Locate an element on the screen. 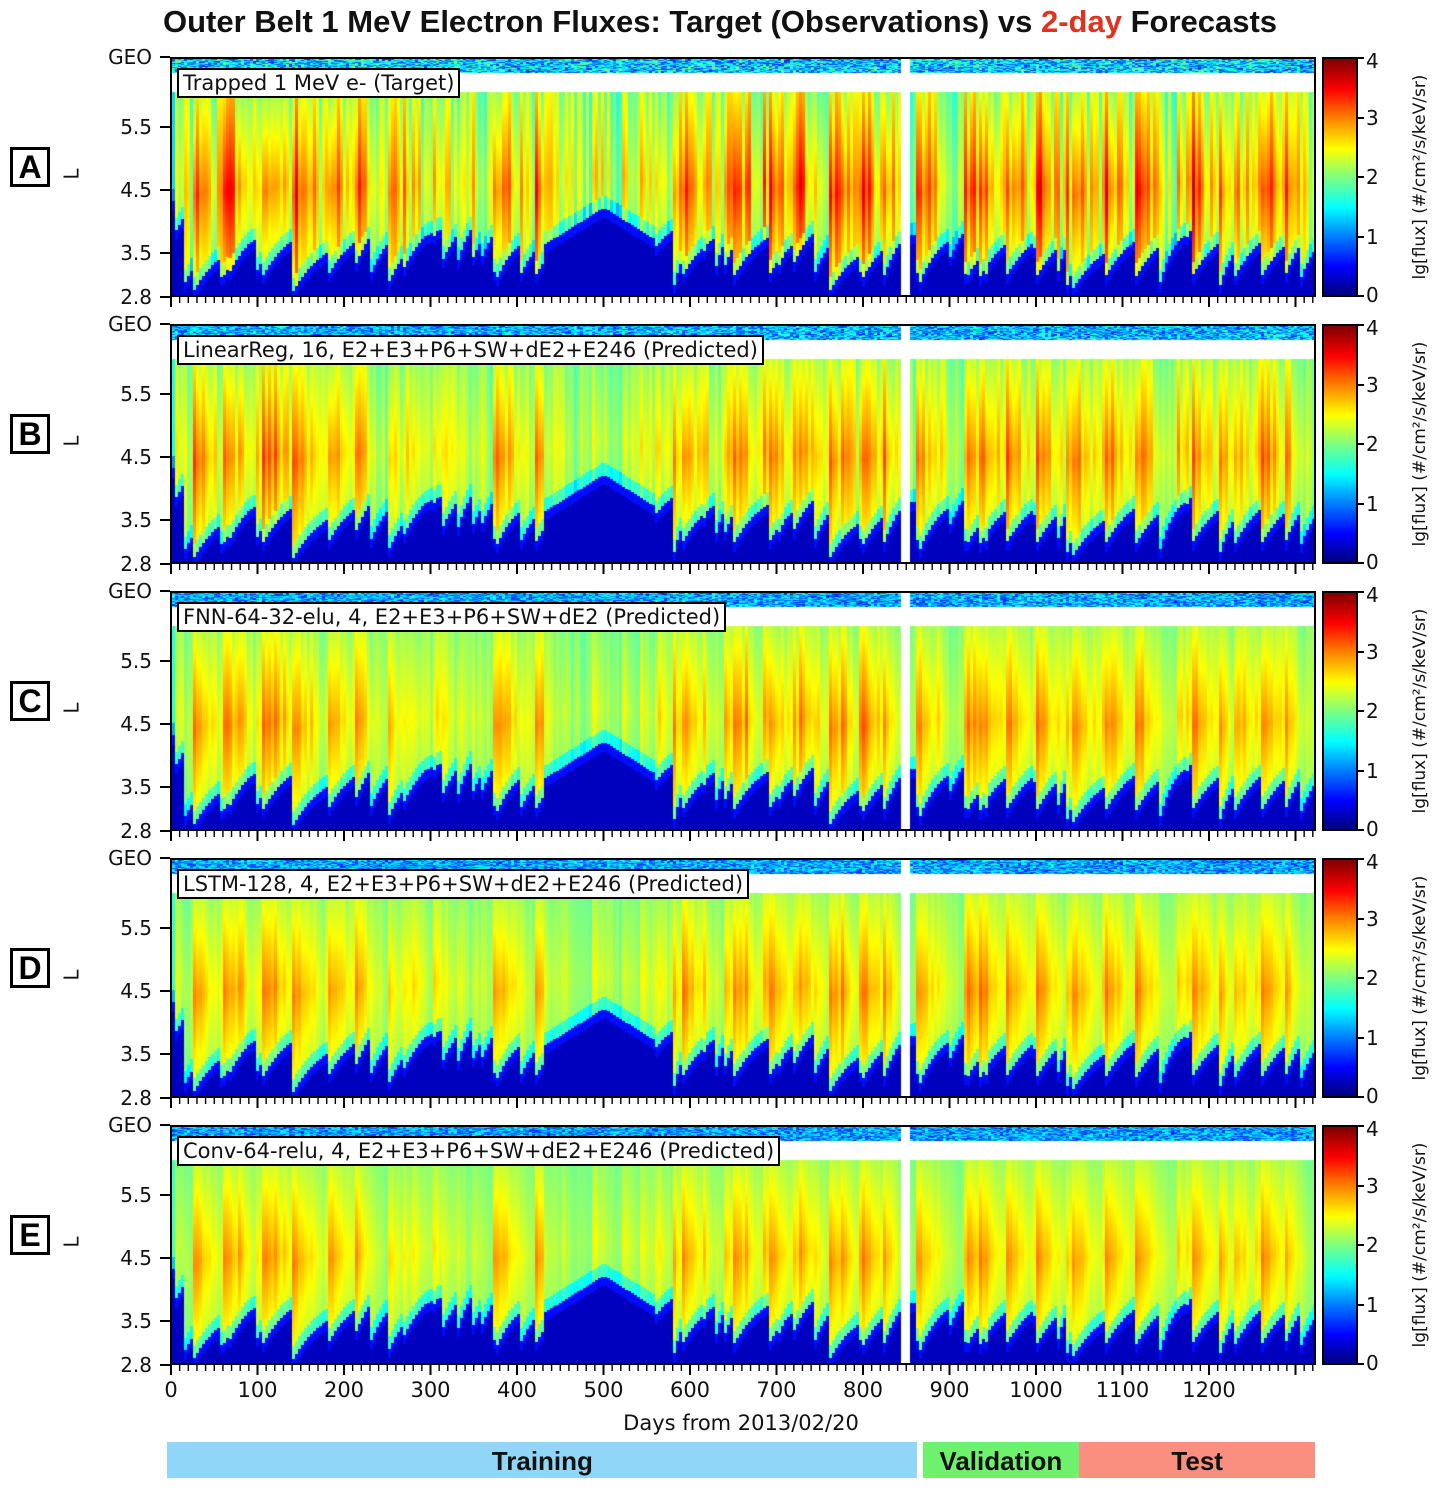  x-tick-label: 1200 is located at coordinates (1209, 1390).